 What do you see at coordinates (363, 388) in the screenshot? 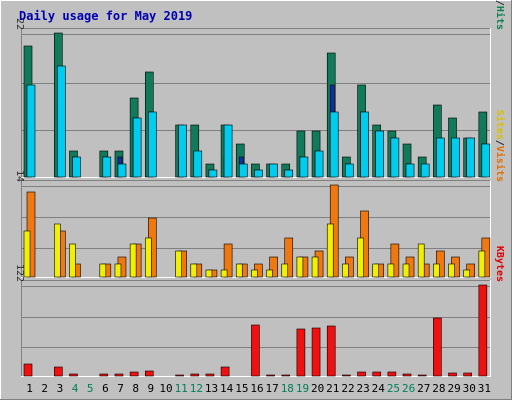
I see `x-tick-label-day-23: 23` at bounding box center [363, 388].